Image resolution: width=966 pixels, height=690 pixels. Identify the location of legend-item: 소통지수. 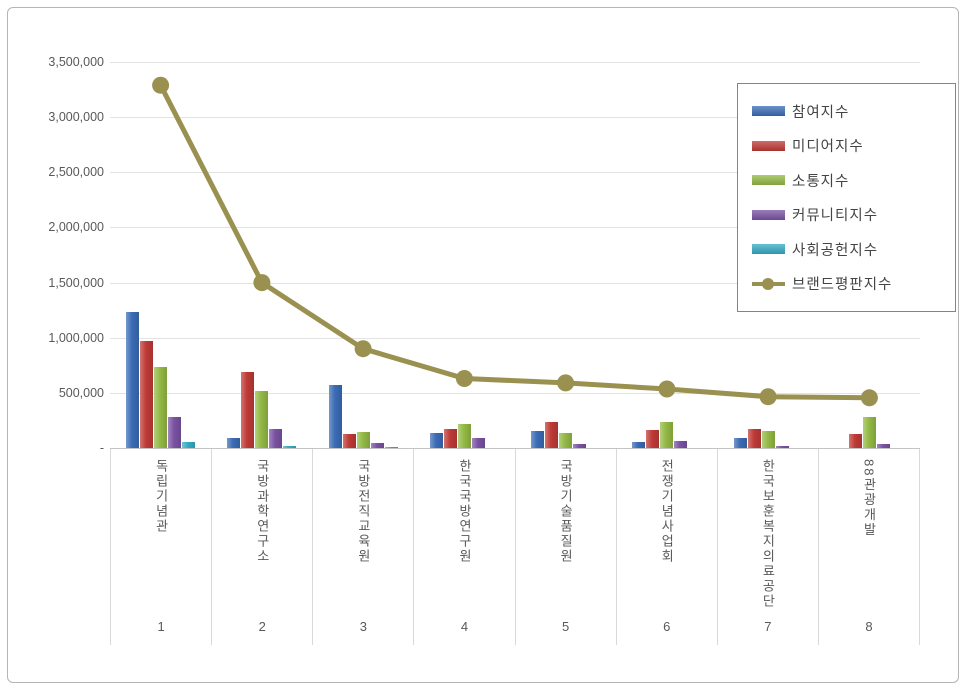
(846, 180).